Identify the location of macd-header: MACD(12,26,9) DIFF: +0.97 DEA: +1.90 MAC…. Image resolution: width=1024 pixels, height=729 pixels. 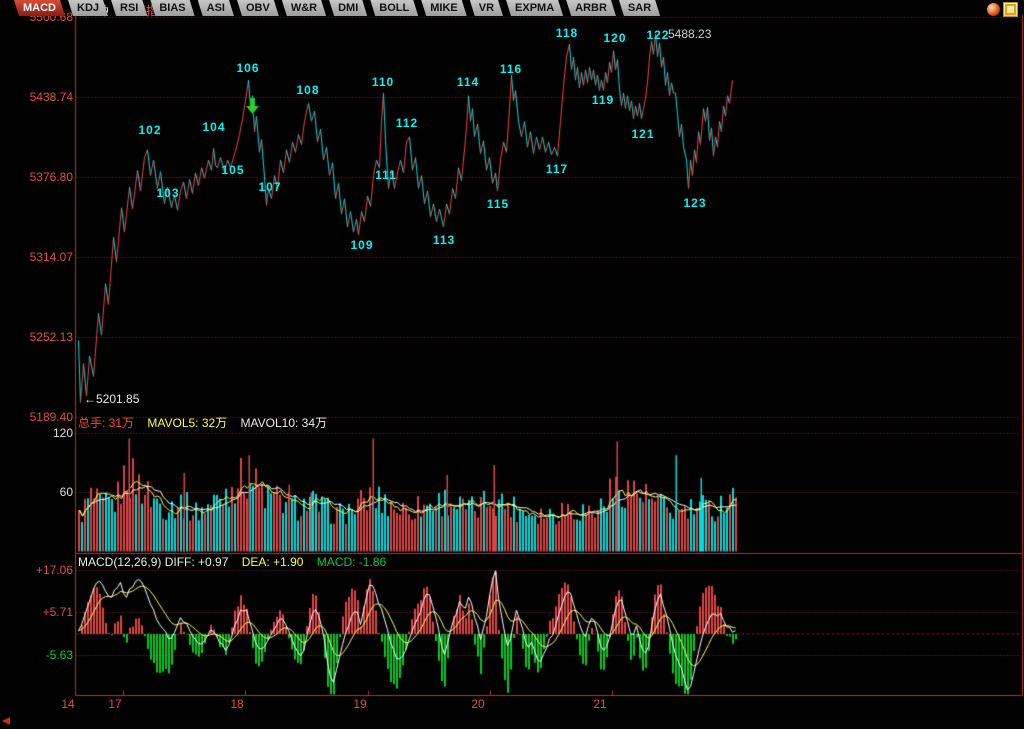
(237, 562).